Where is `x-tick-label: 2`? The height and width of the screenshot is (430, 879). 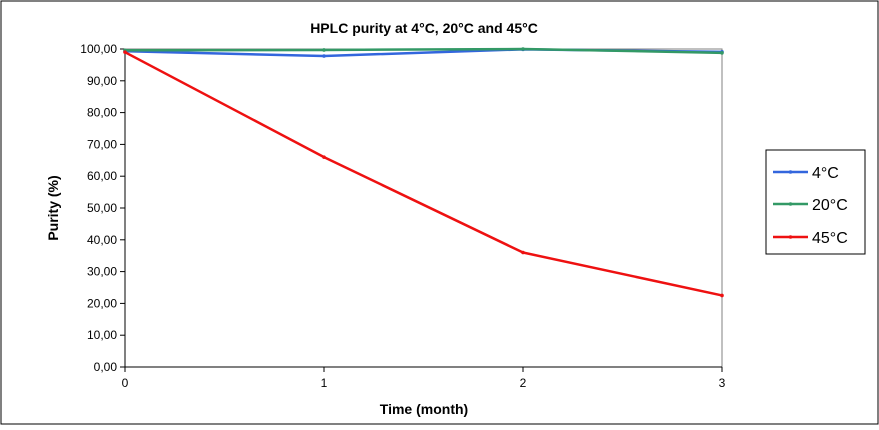
x-tick-label: 2 is located at coordinates (523, 383).